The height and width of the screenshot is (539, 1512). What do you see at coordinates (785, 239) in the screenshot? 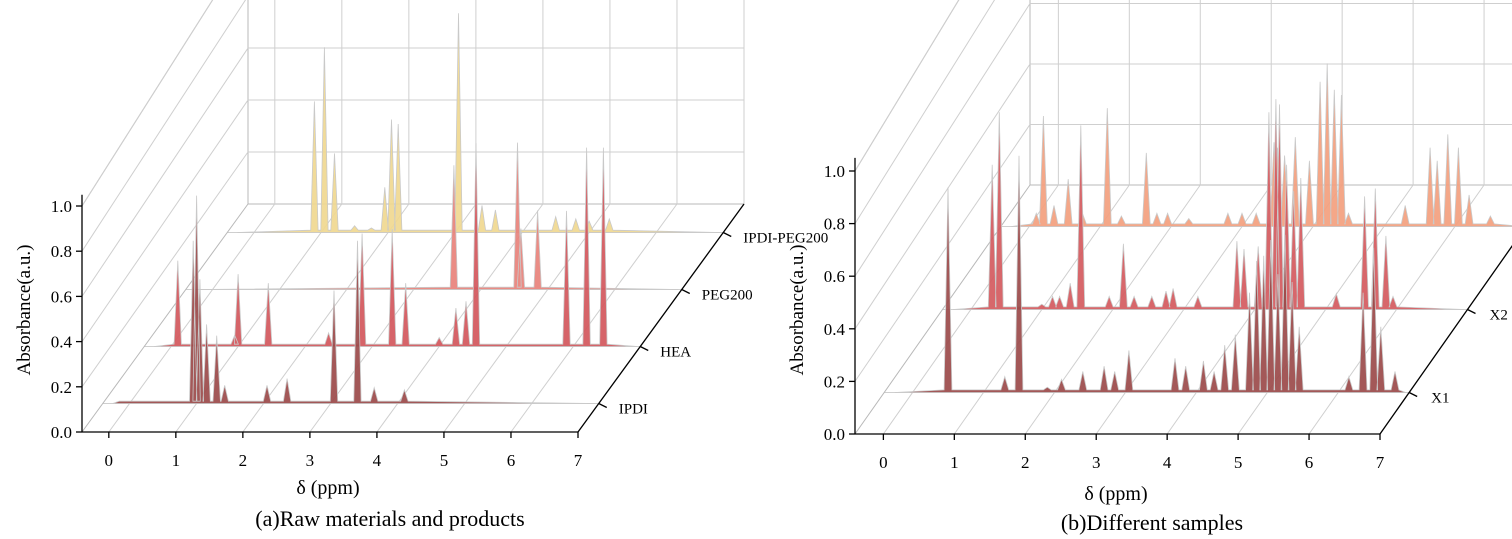
I see `series-label: IPDI-PEG200` at bounding box center [785, 239].